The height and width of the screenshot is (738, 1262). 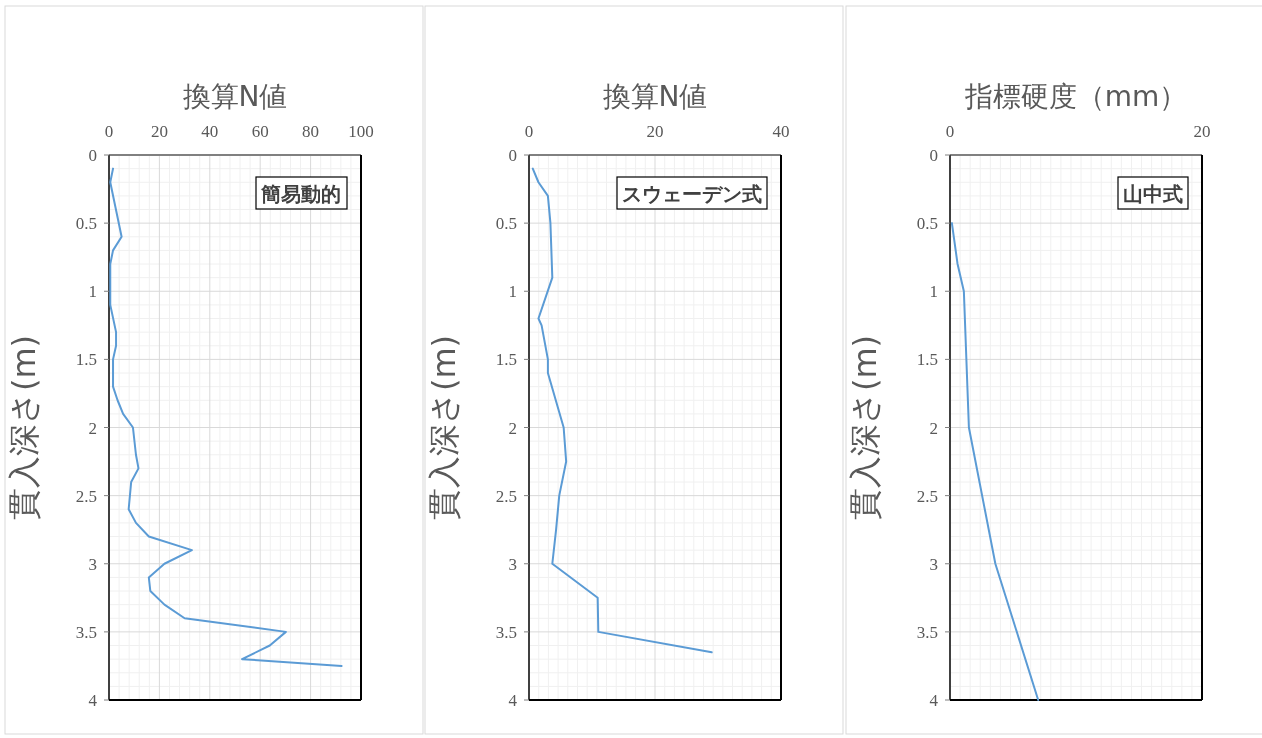 What do you see at coordinates (361, 131) in the screenshot?
I see `x-tick-label: 100` at bounding box center [361, 131].